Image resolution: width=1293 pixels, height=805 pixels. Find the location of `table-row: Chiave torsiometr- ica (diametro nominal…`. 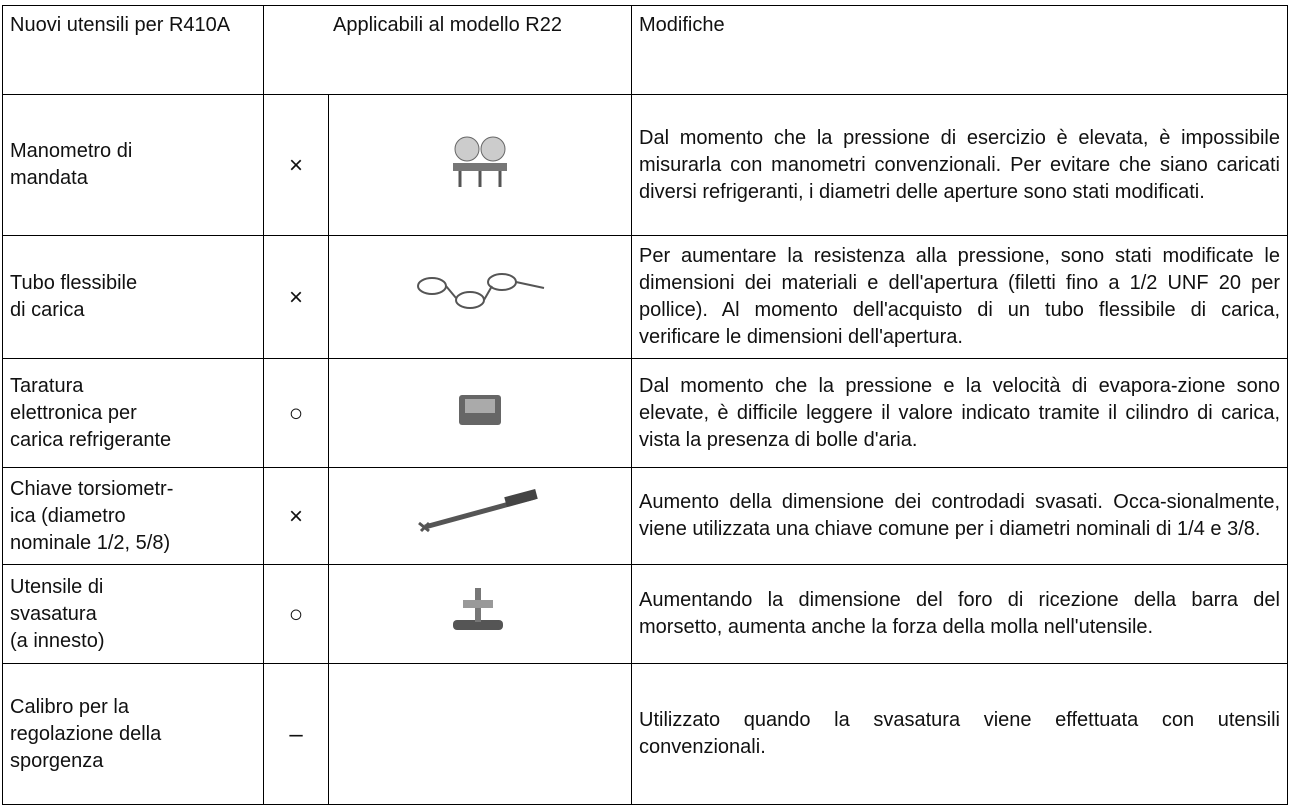

table-row: Chiave torsiometr- ica (diametro nominal… is located at coordinates (645, 516).